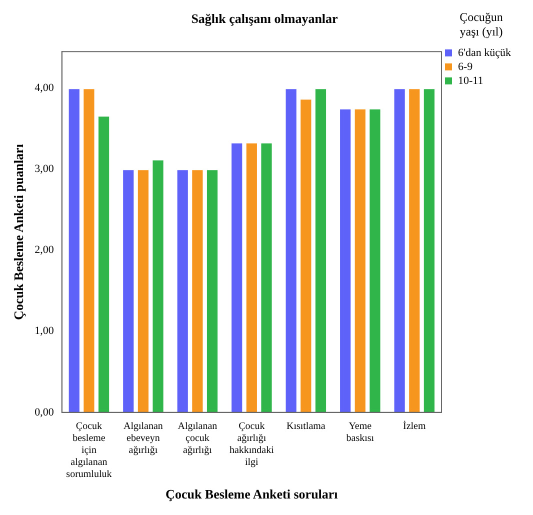  Describe the element at coordinates (251, 444) in the screenshot. I see `x-tick-label: Çocuk ağırlığı hakkındaki ilgi` at that location.